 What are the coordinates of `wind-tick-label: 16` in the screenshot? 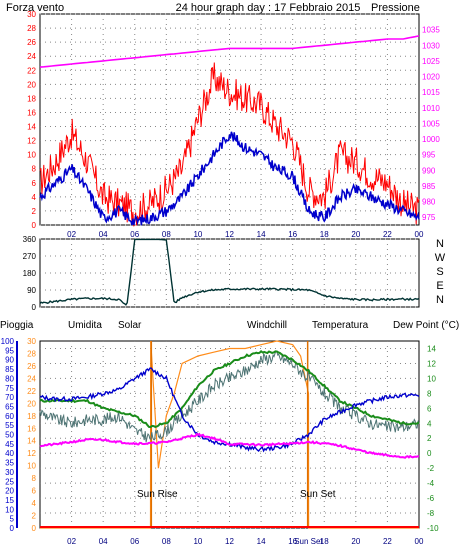 It's located at (31, 112).